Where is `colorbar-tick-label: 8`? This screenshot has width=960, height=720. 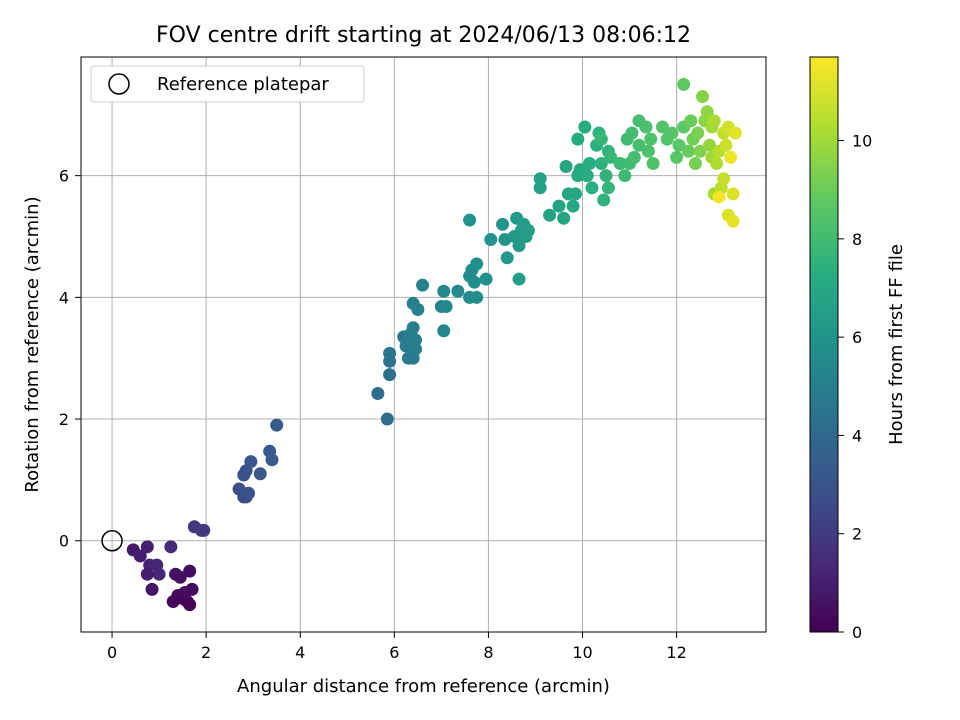 colorbar-tick-label: 8 is located at coordinates (857, 239).